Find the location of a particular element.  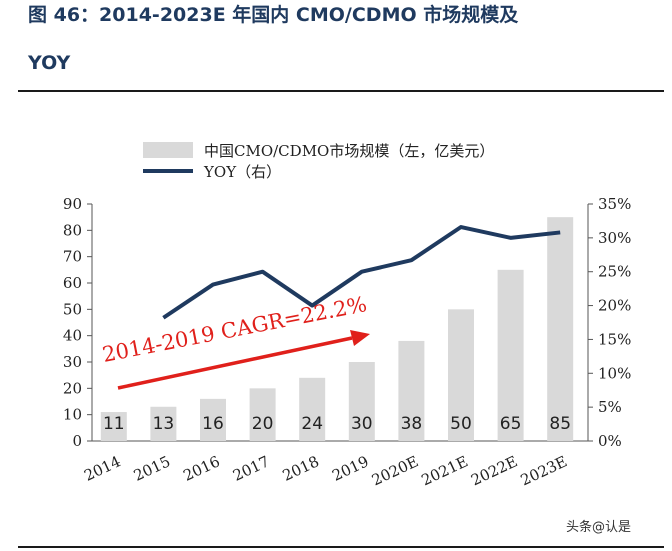

x-tick-label: 2023E is located at coordinates (544, 470).